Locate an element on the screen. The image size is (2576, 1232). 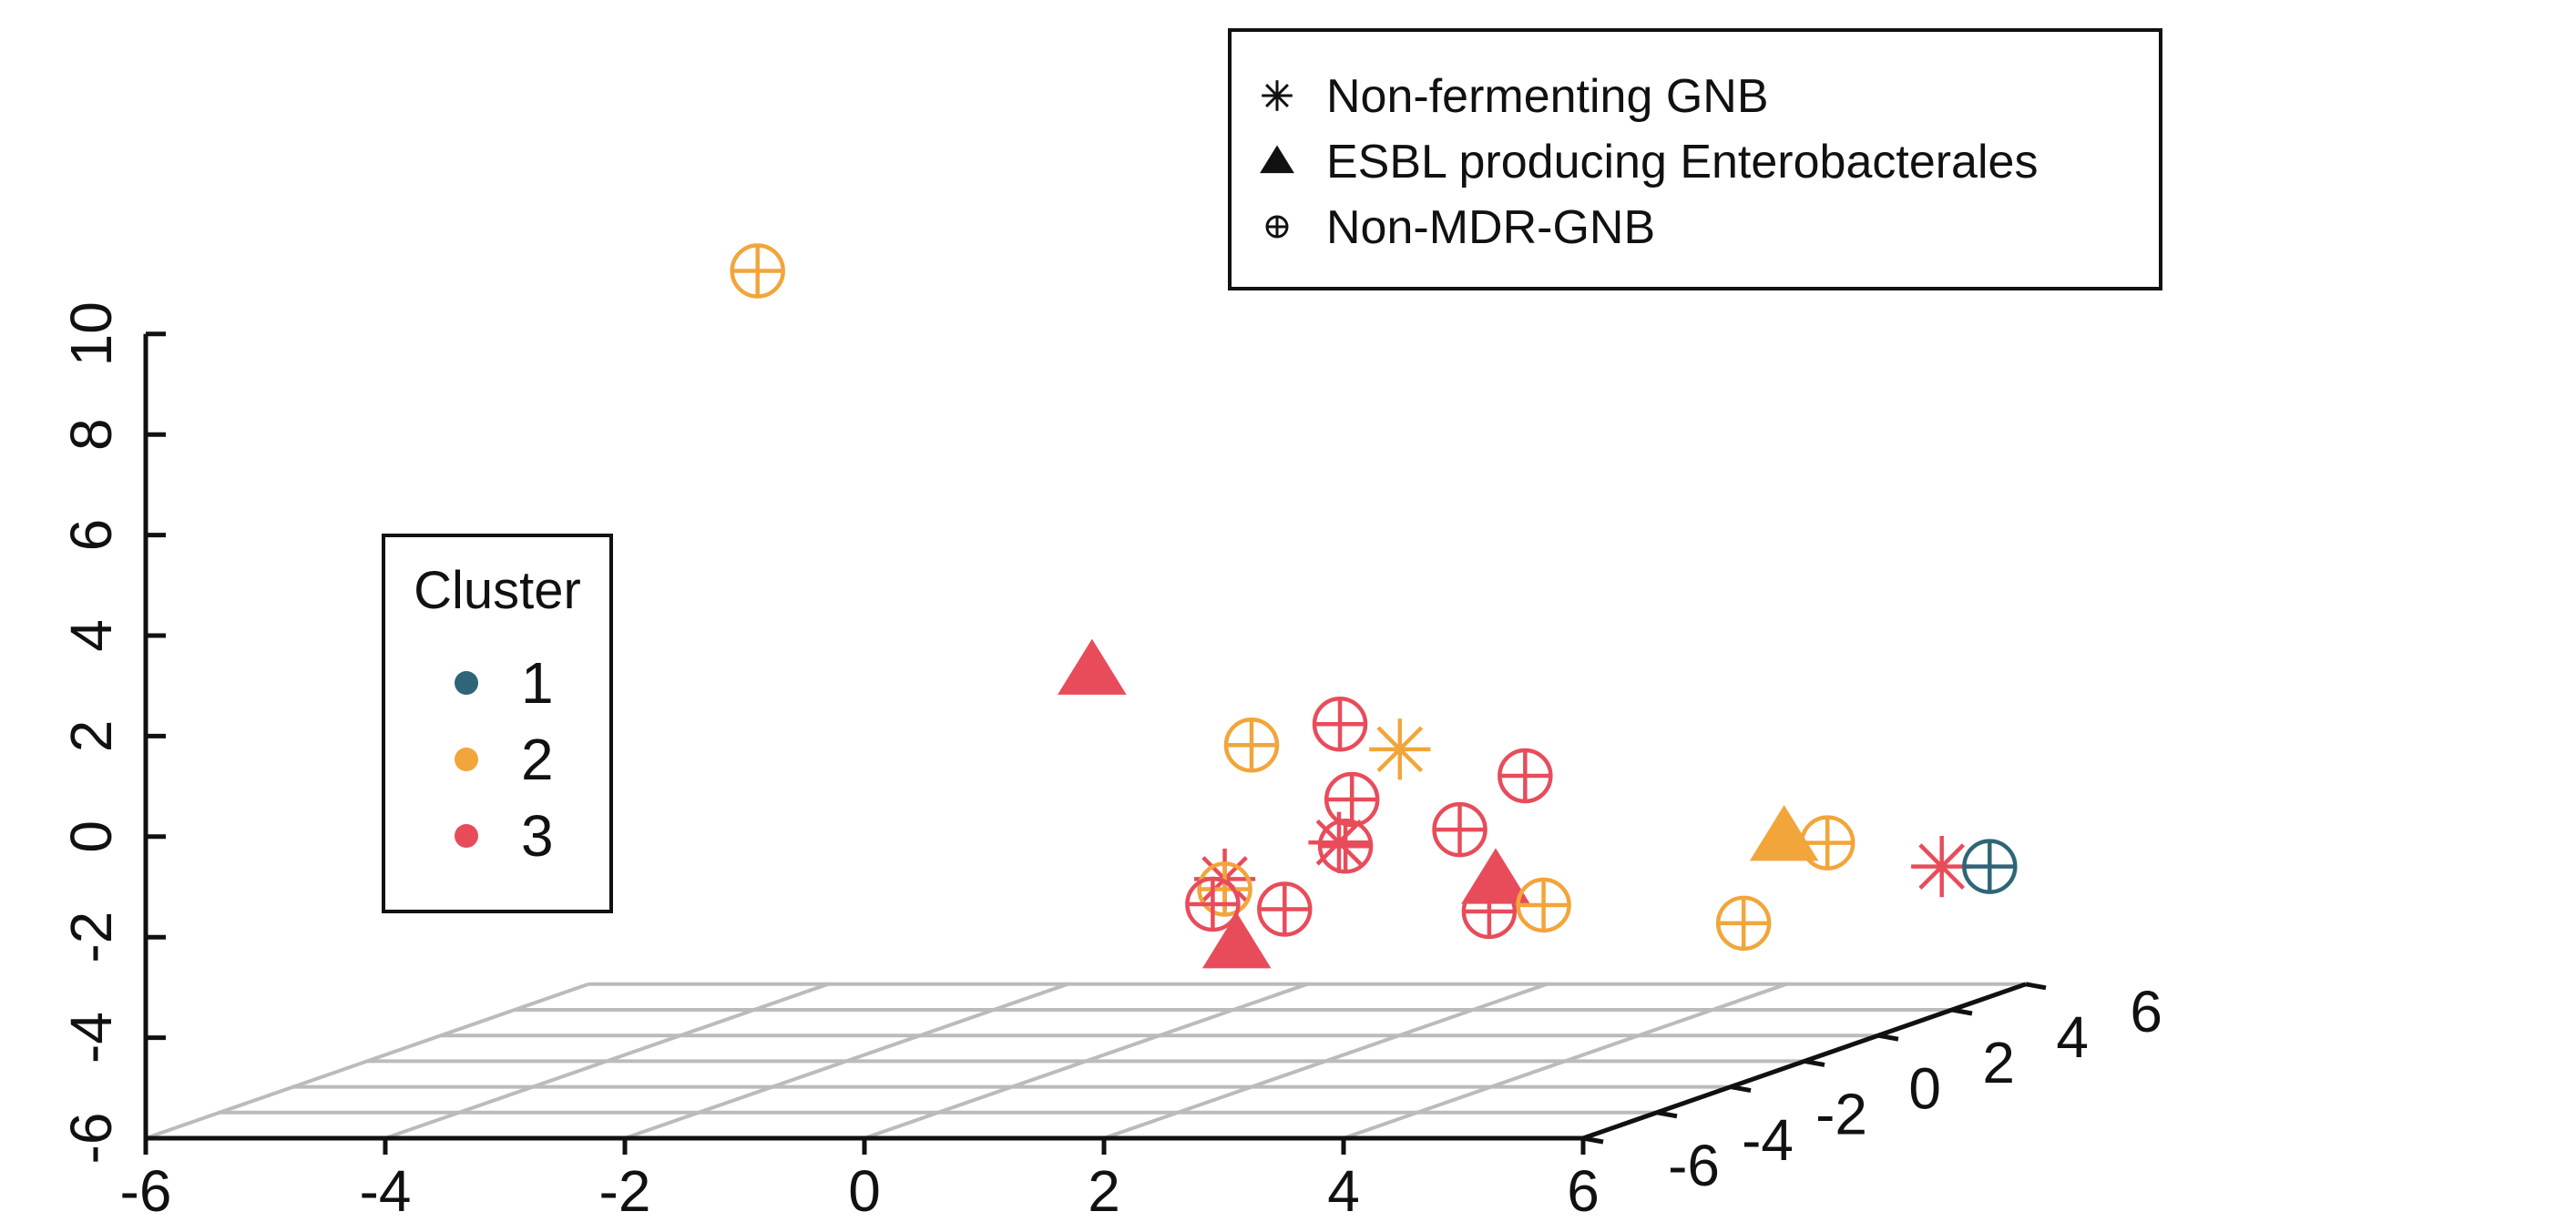
z-tick-label: 4 is located at coordinates (91, 636).